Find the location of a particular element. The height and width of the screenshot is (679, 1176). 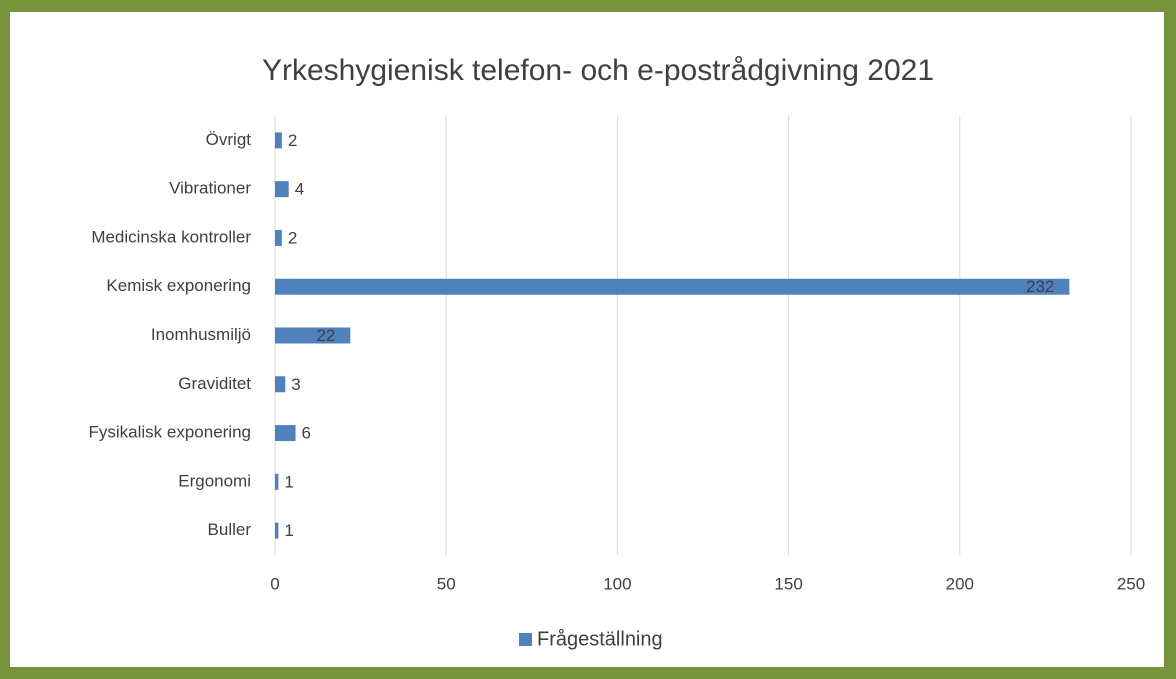

y-tick-label: Graviditet is located at coordinates (214, 383).